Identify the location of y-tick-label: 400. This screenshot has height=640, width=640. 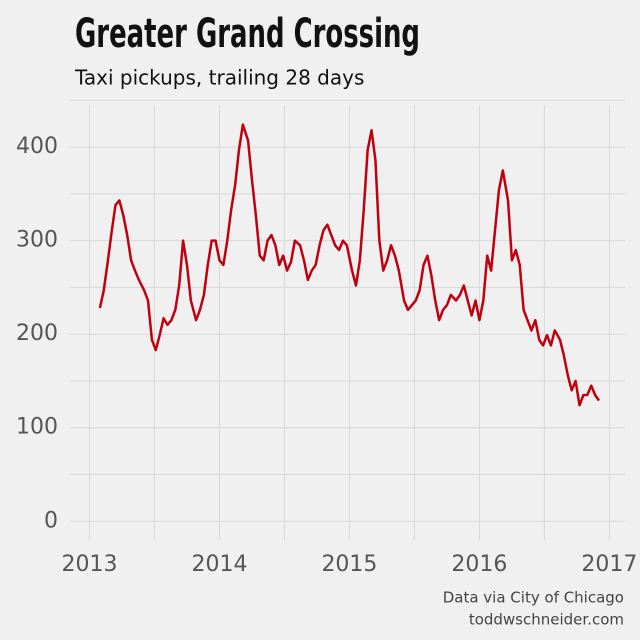
(37, 146).